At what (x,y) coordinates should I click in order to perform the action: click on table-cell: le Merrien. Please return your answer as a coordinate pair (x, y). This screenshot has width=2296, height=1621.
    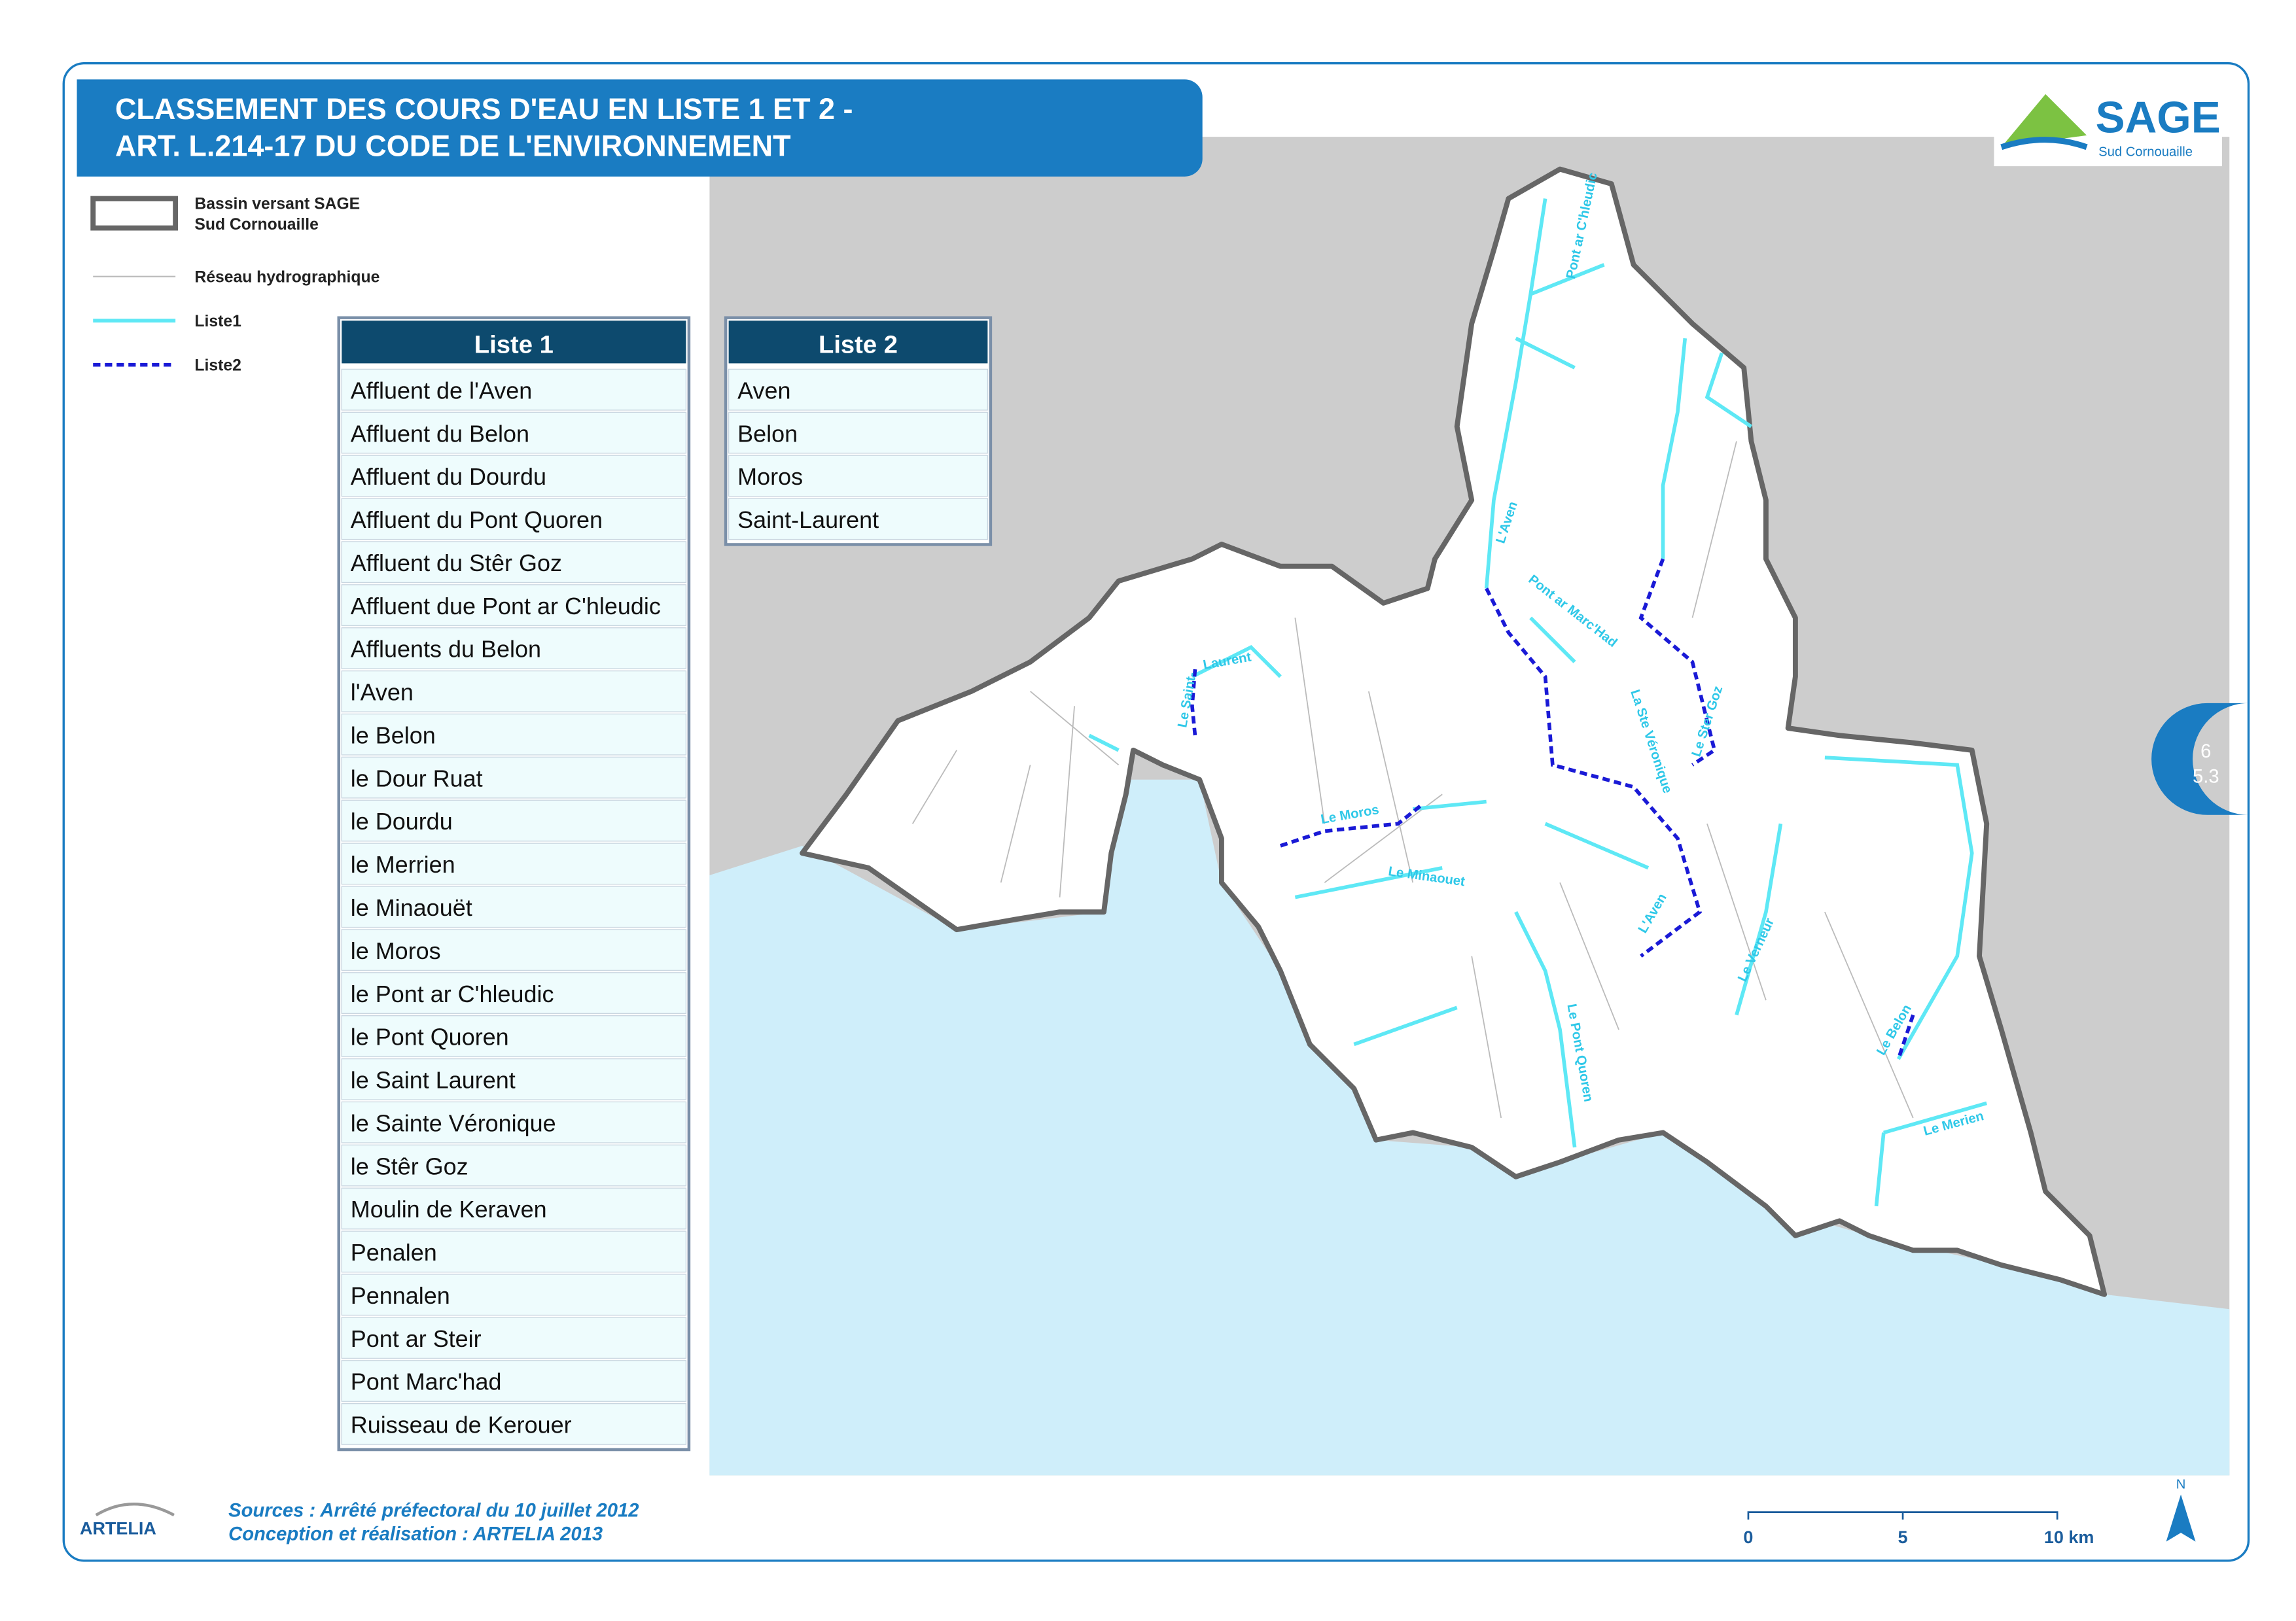
    Looking at the image, I should click on (403, 865).